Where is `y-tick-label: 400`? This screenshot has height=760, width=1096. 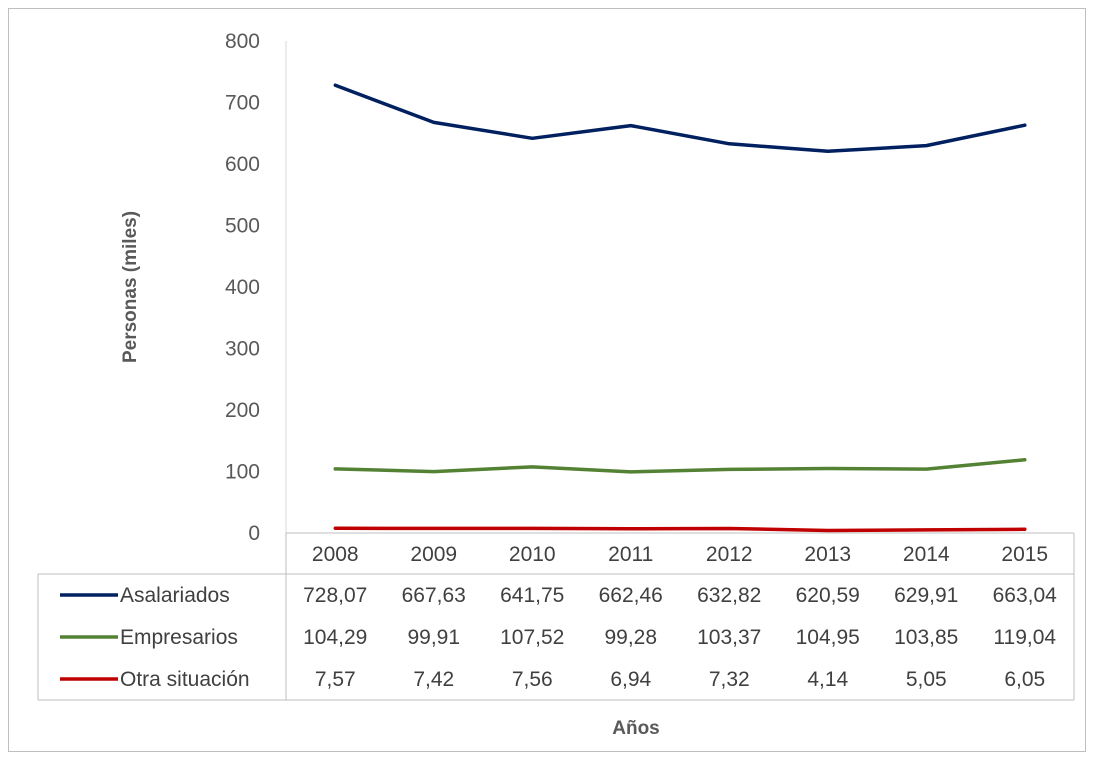 y-tick-label: 400 is located at coordinates (242, 287).